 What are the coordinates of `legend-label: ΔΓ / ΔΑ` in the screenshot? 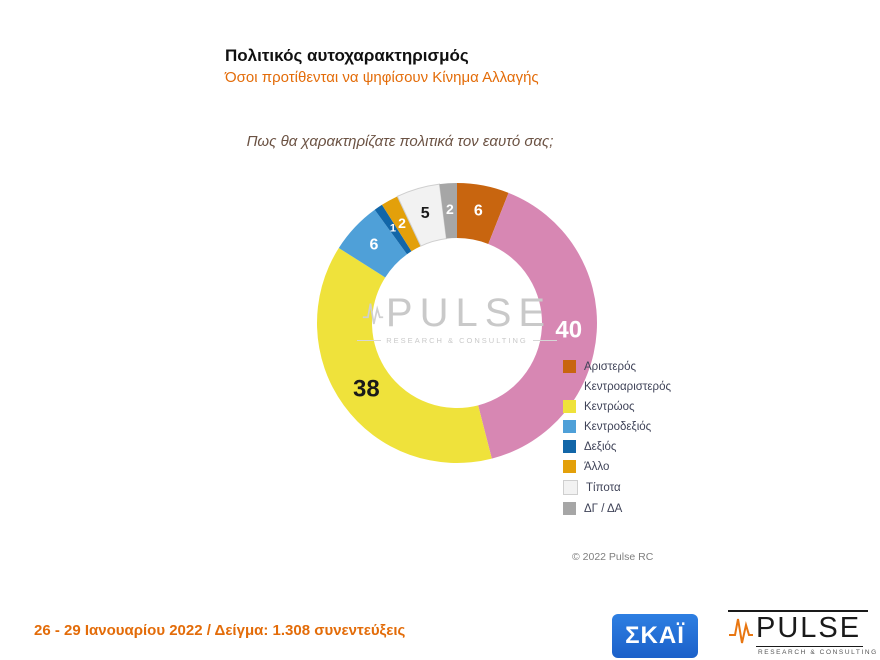 It's located at (603, 508).